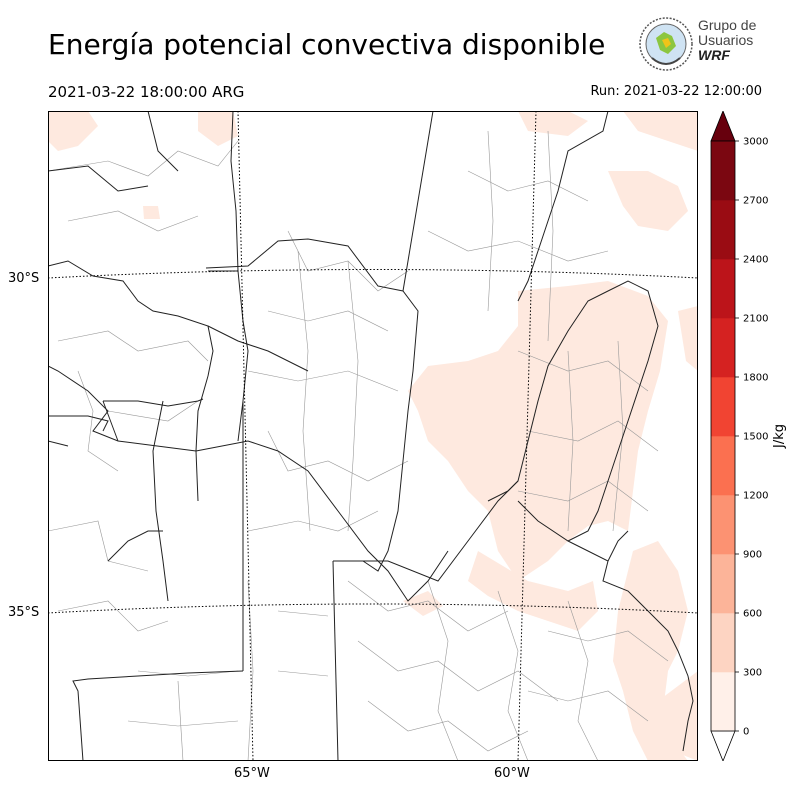  Describe the element at coordinates (746, 732) in the screenshot. I see `colorbar-tick-label: 0` at that location.